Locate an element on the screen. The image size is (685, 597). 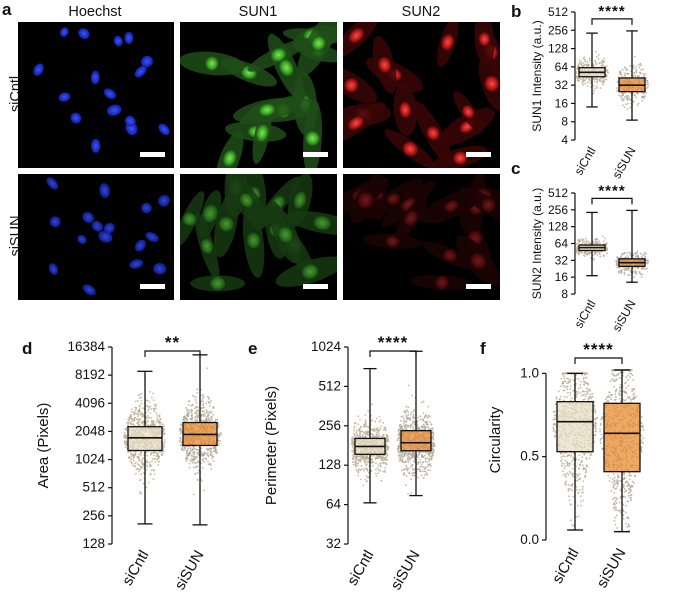
y-axis-title: Area (Pixels) is located at coordinates (43, 446).